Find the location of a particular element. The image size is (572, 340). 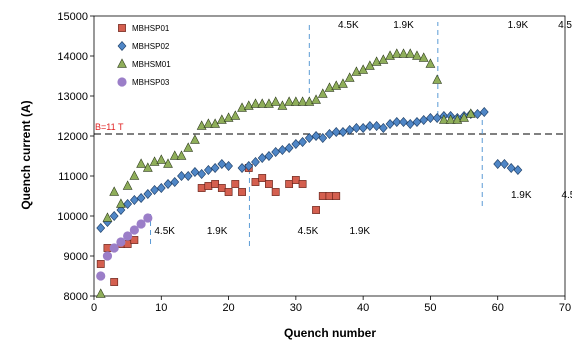

y-tick-label: 12000 is located at coordinates (72, 137).